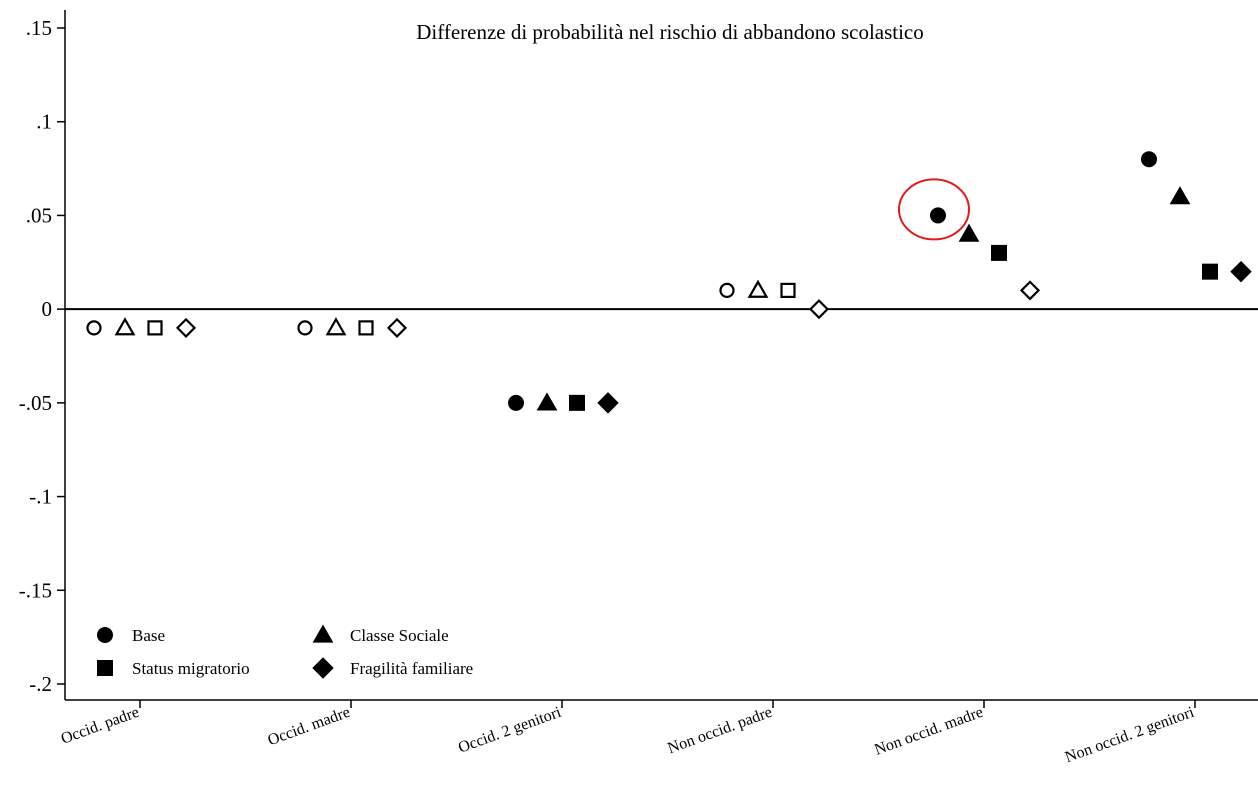  Describe the element at coordinates (399, 635) in the screenshot. I see `legend-label: Classe Sociale` at that location.